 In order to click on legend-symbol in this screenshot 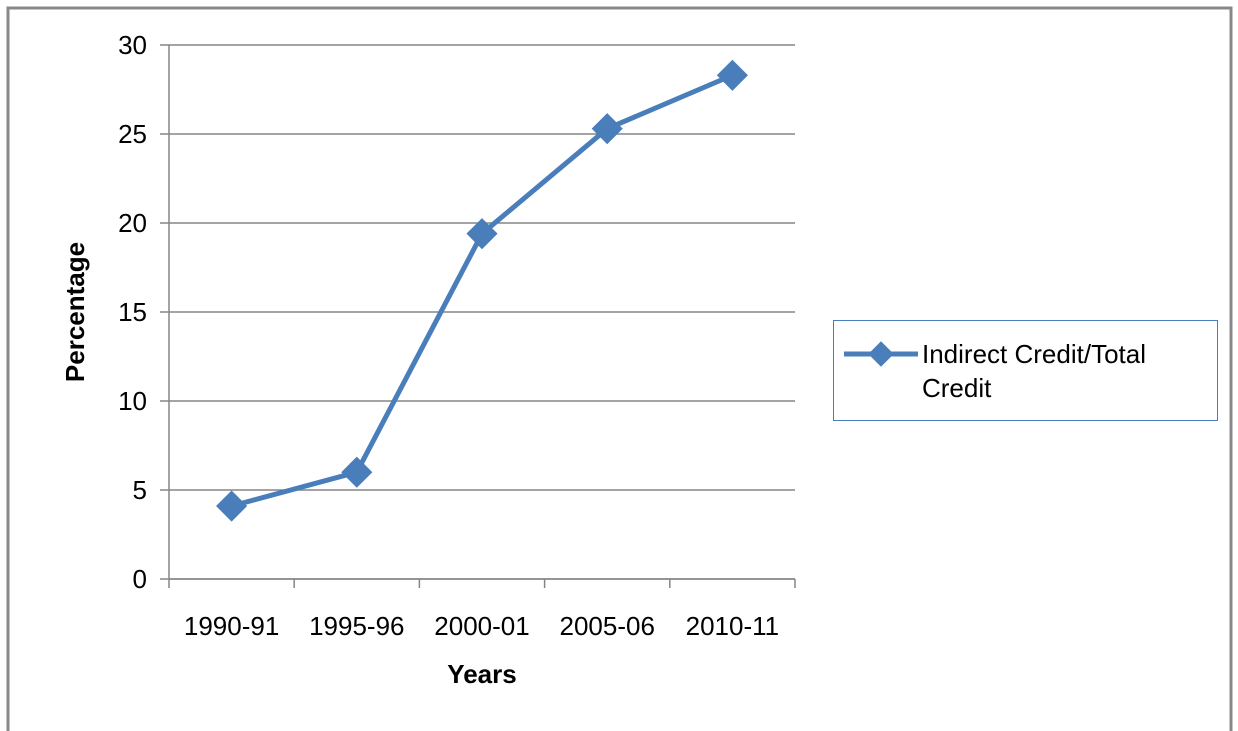, I will do `click(881, 354)`.